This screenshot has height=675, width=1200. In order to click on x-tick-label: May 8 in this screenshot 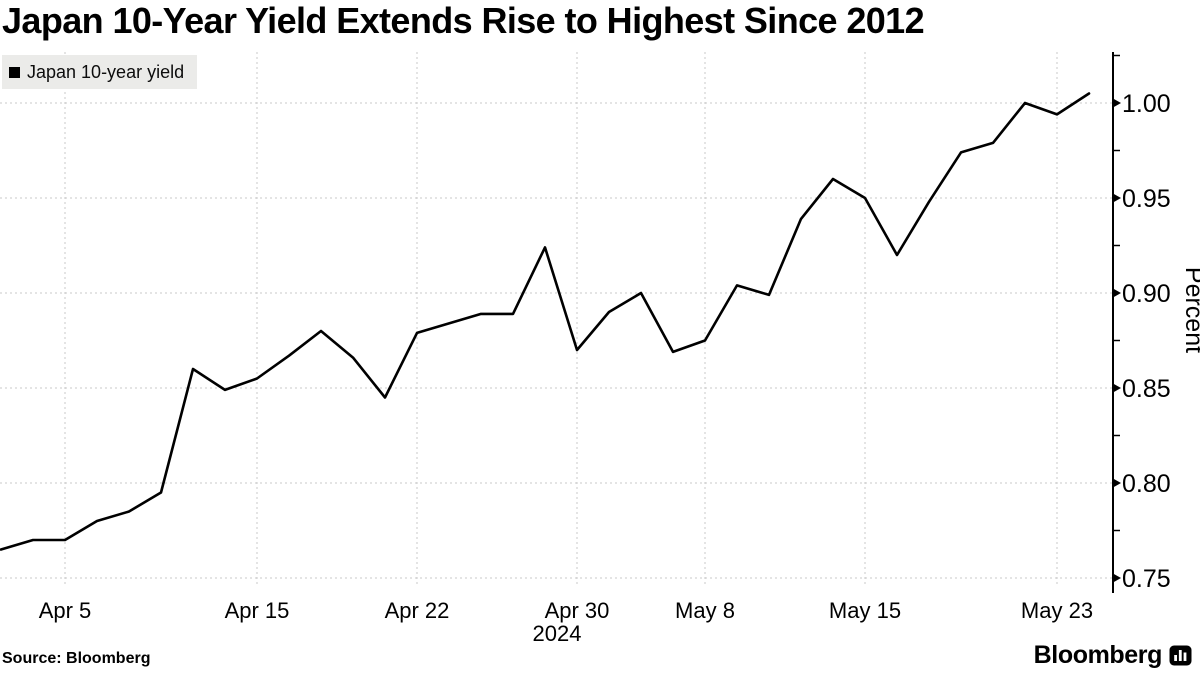, I will do `click(705, 610)`.